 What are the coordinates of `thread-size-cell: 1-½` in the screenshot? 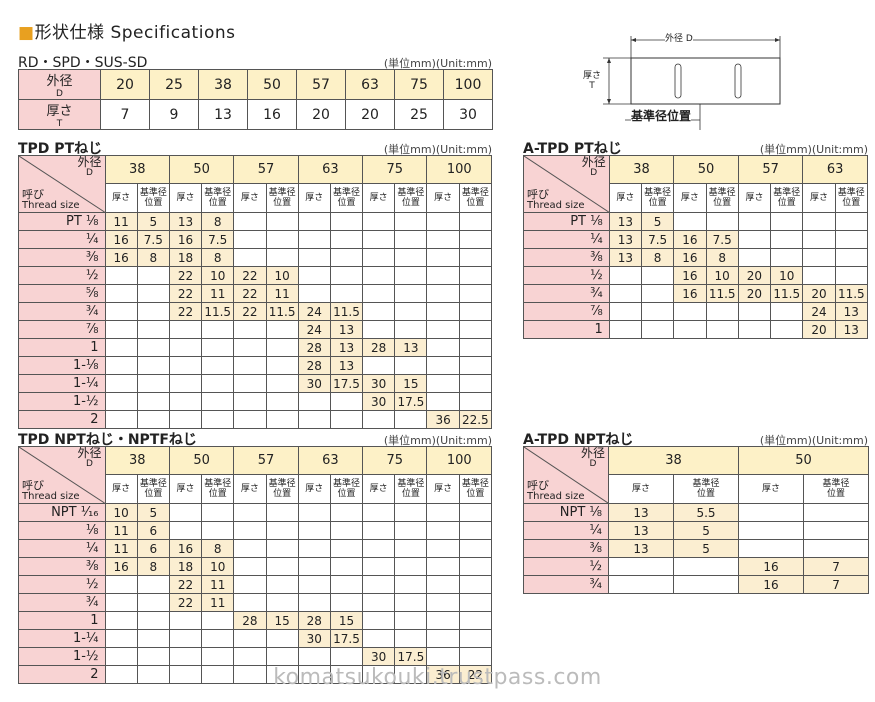 It's located at (62, 656).